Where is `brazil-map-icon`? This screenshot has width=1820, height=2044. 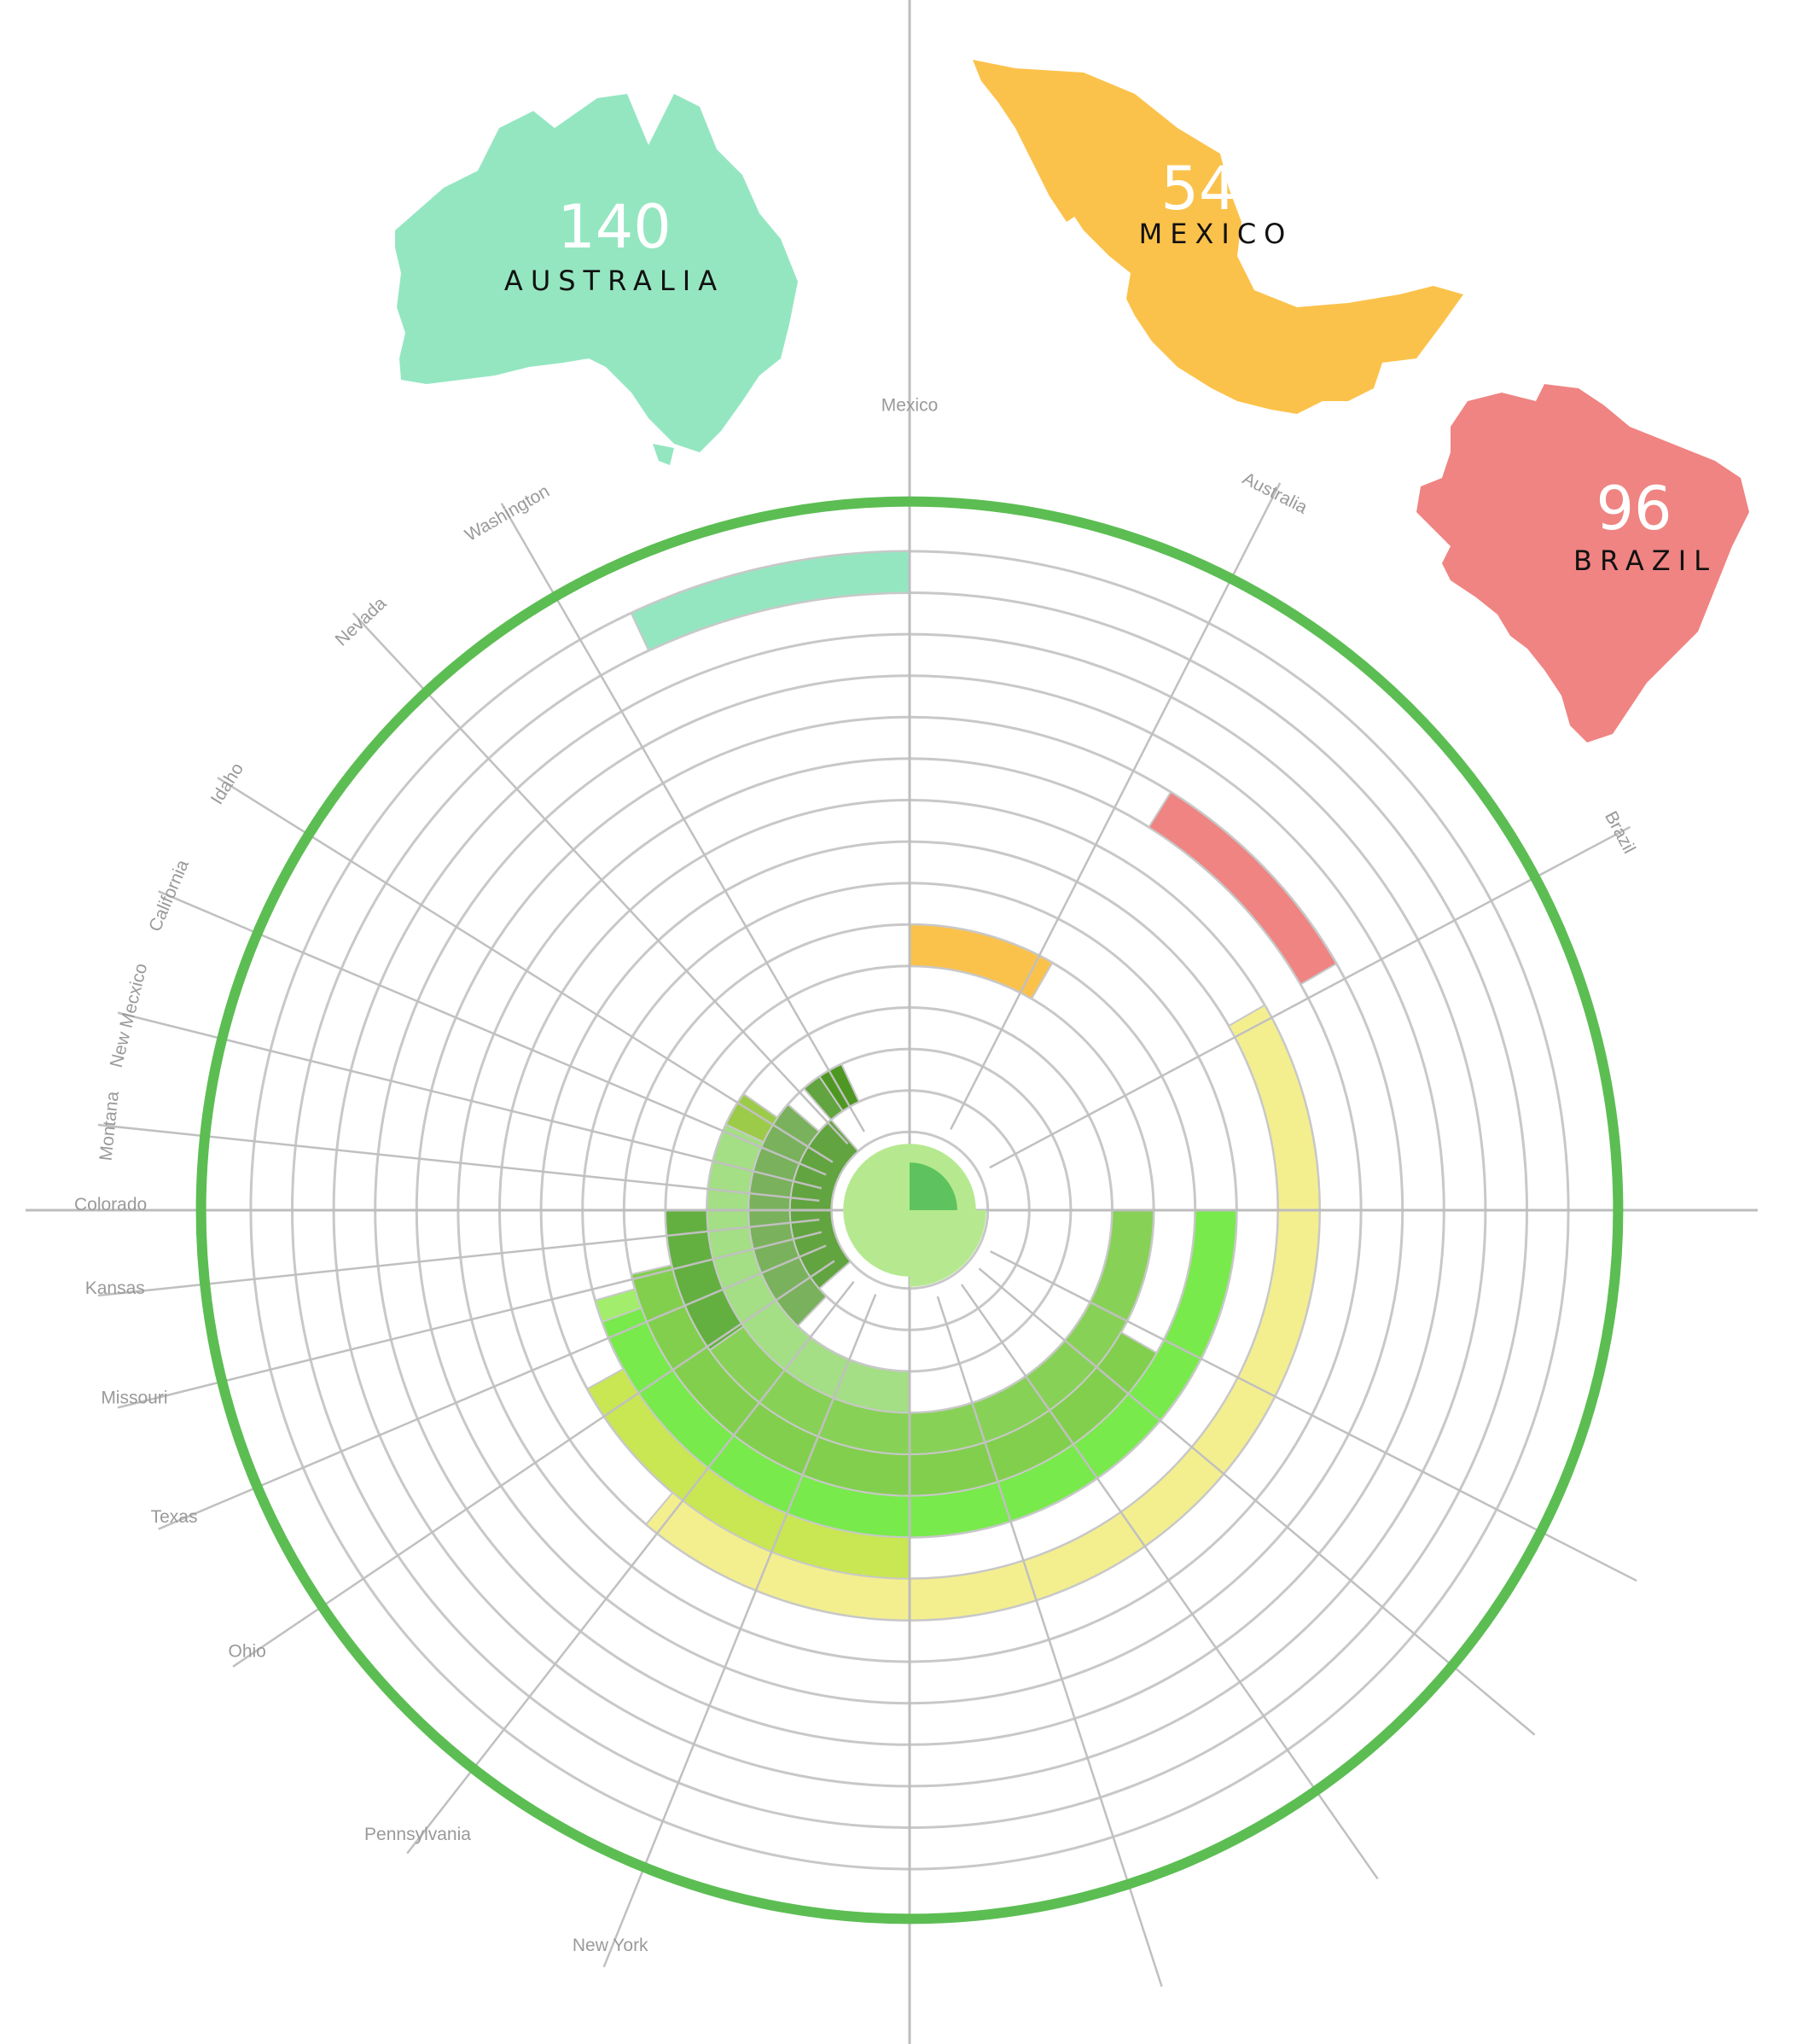 brazil-map-icon is located at coordinates (1582, 563).